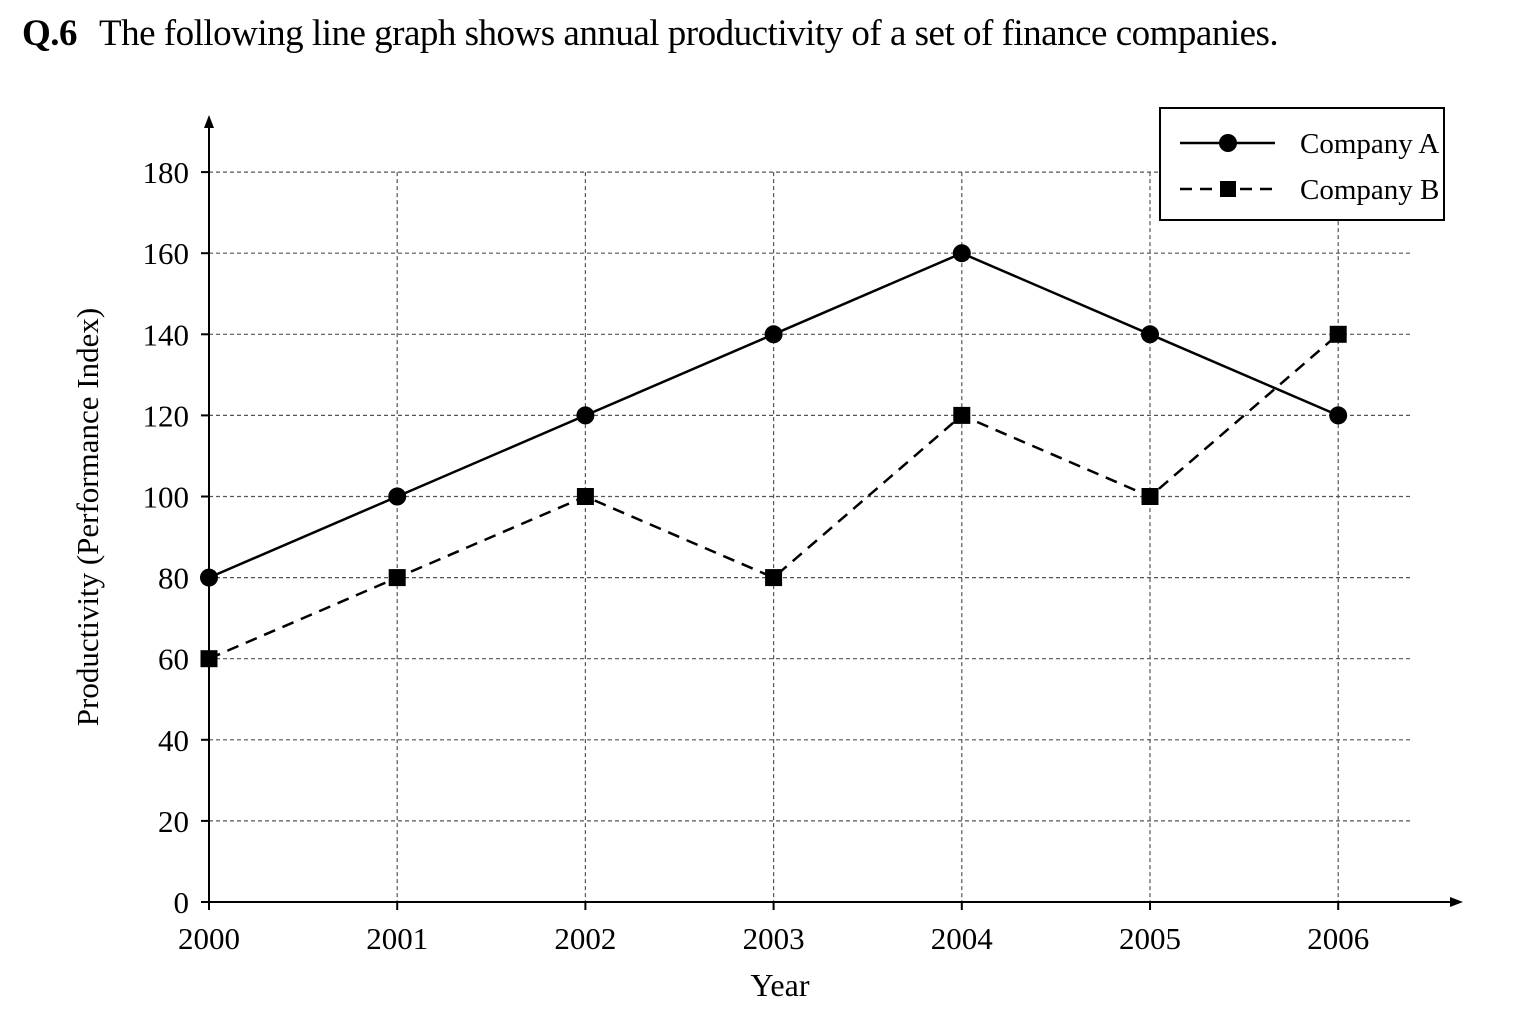 This screenshot has height=1024, width=1536. Describe the element at coordinates (1369, 144) in the screenshot. I see `legend-label: Company A` at that location.